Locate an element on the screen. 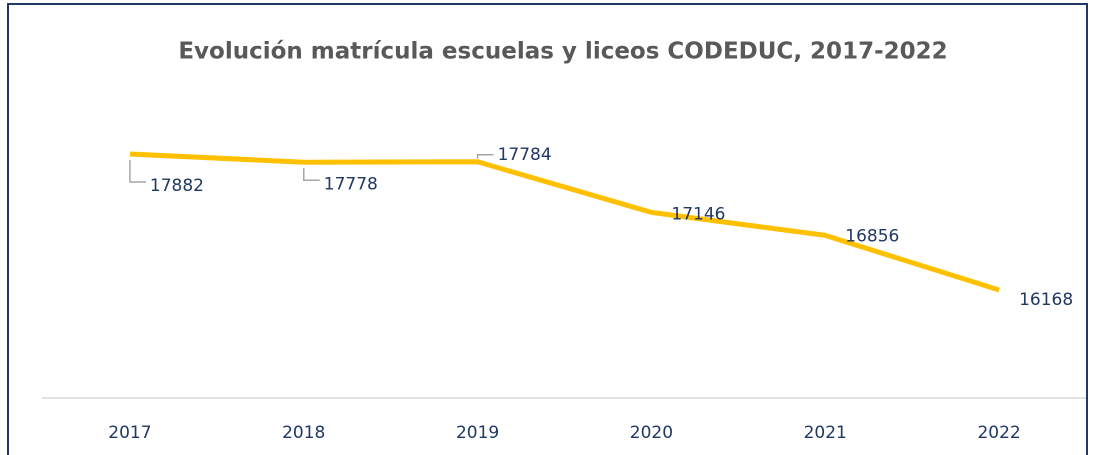  data-label: 17778 is located at coordinates (351, 184).